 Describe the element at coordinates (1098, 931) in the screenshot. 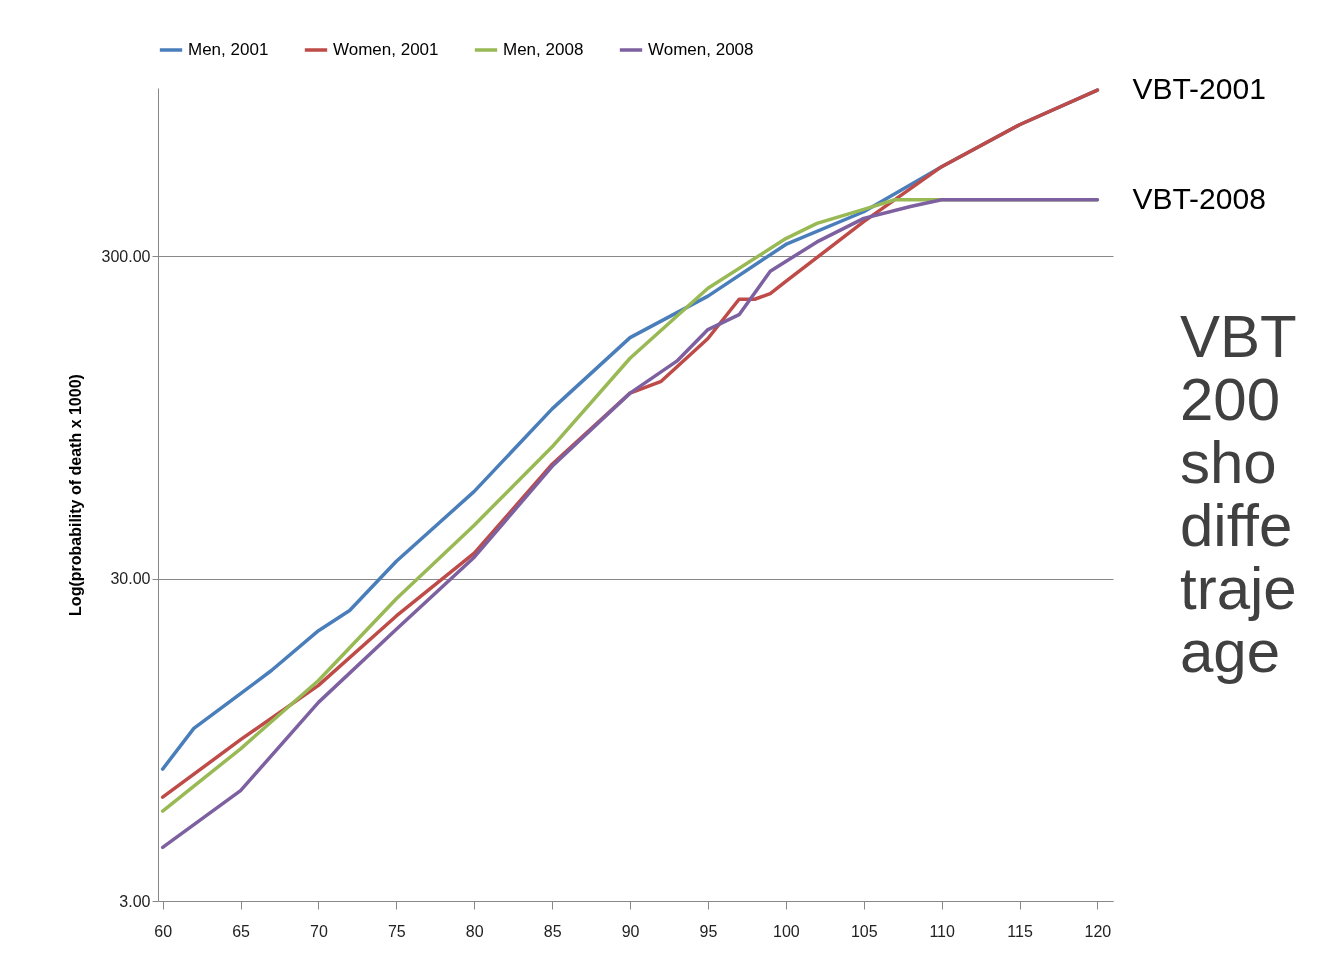

I see `x-tick-label: 120` at that location.